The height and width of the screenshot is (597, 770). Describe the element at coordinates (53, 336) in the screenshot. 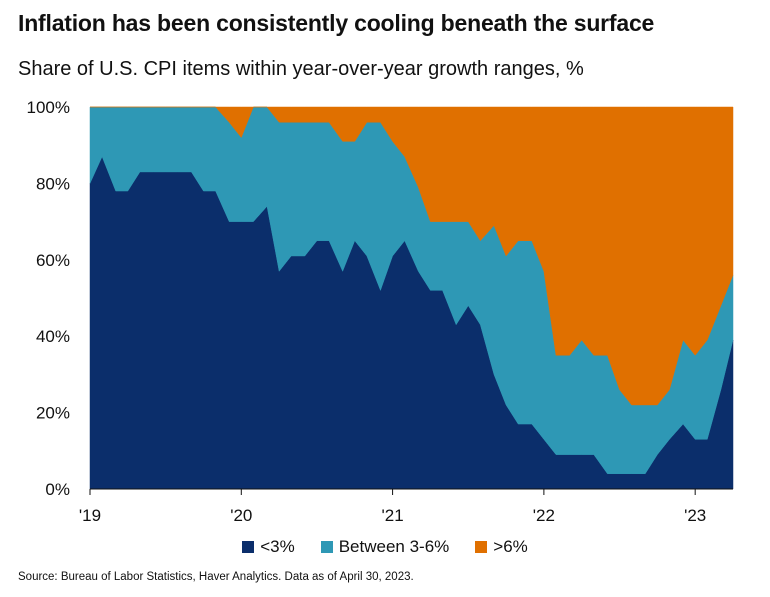

I see `y-tick-label: 40%` at that location.